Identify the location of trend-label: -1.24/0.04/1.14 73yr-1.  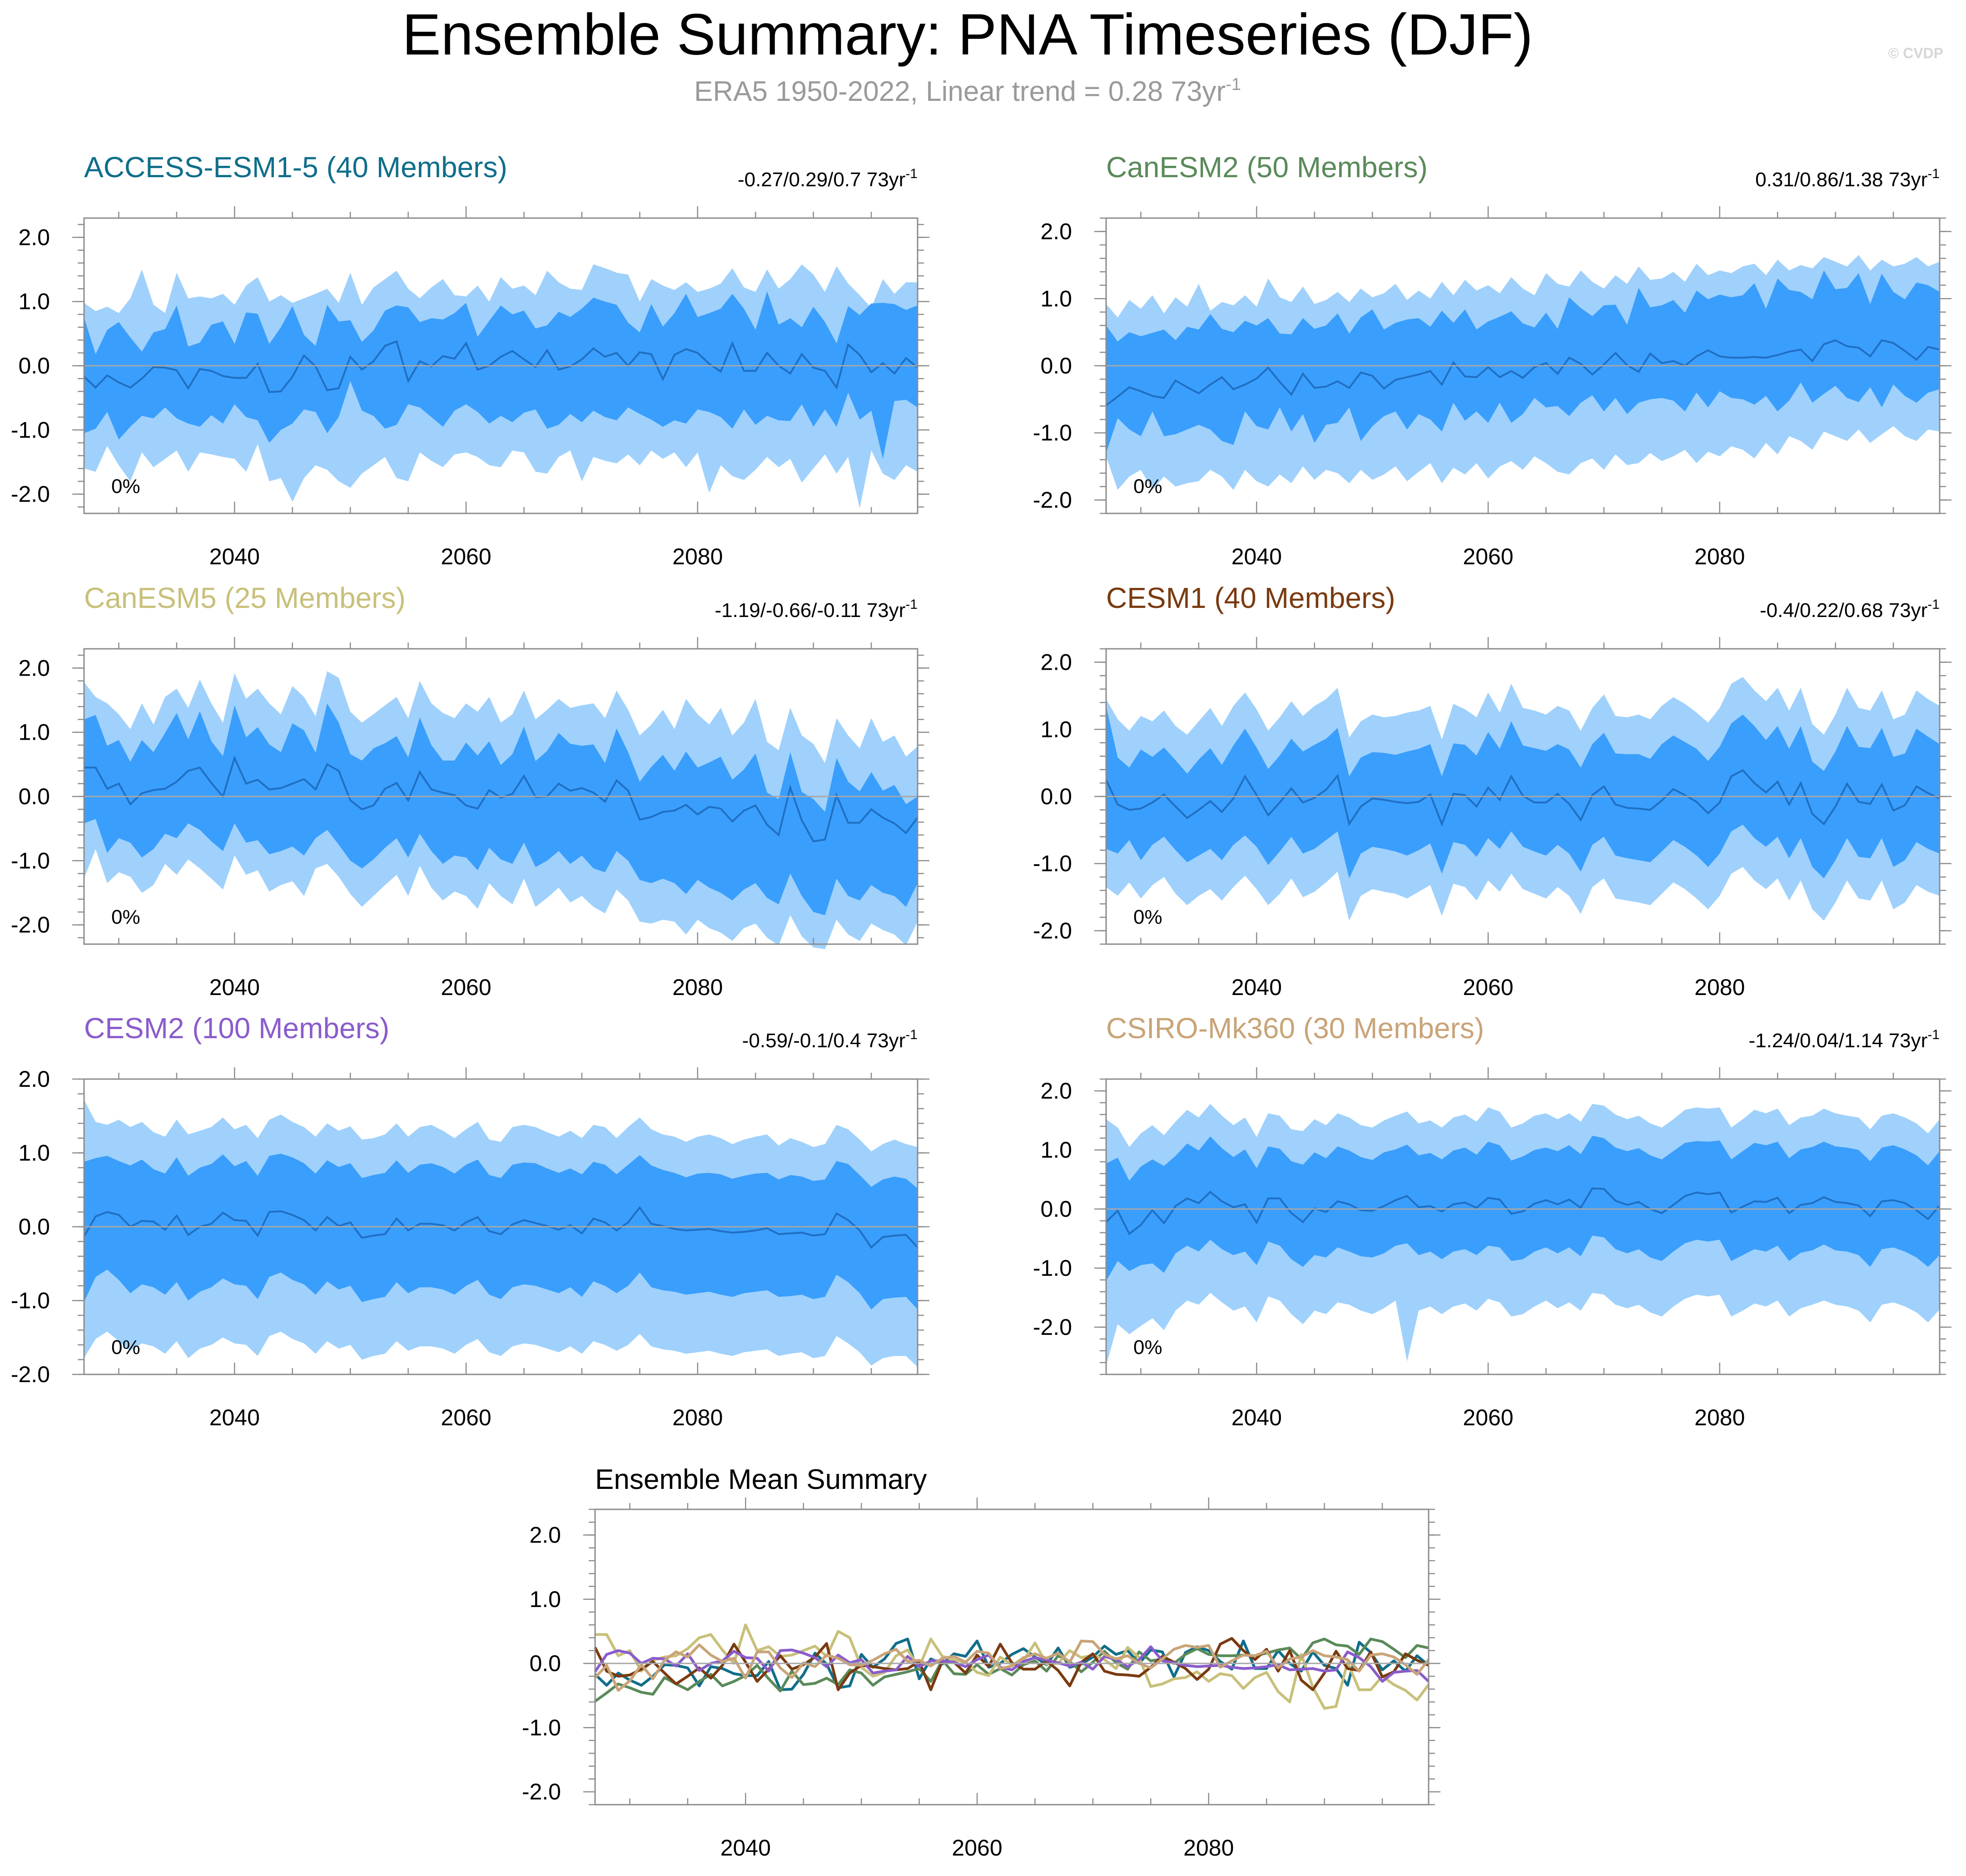
(1844, 1040).